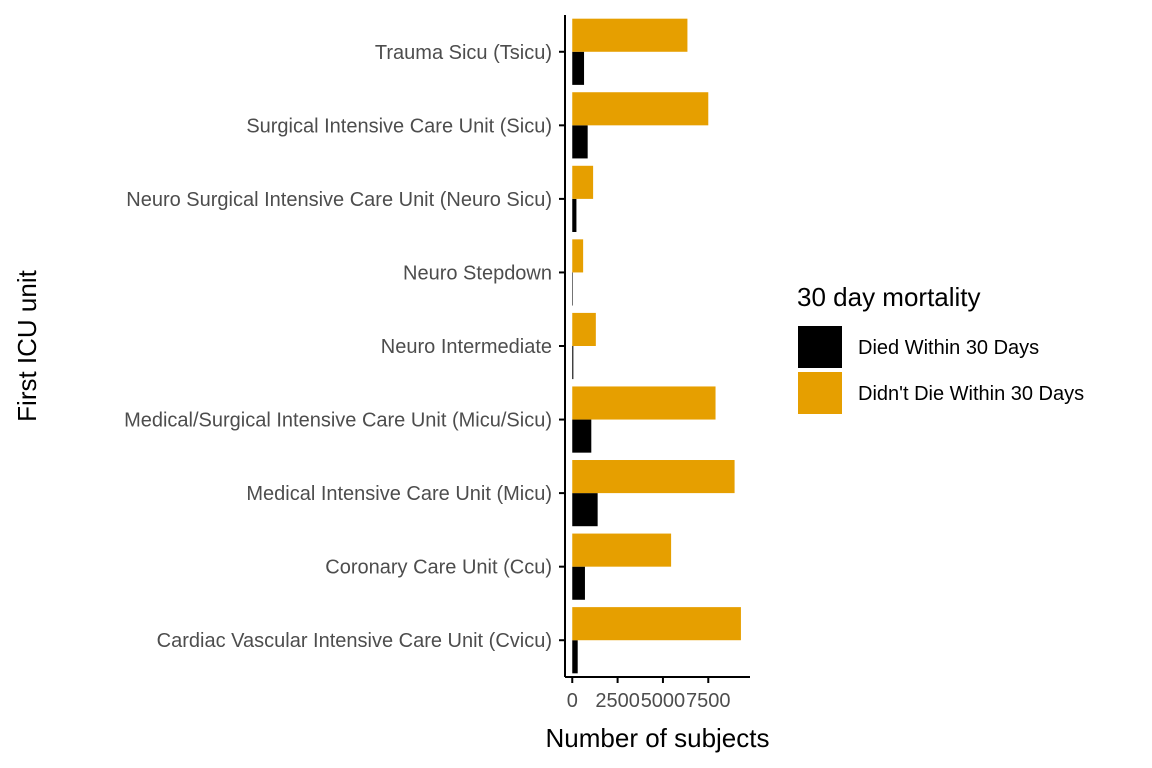 This screenshot has width=1152, height=768. I want to click on legend-title: 30 day mortality, so click(889, 297).